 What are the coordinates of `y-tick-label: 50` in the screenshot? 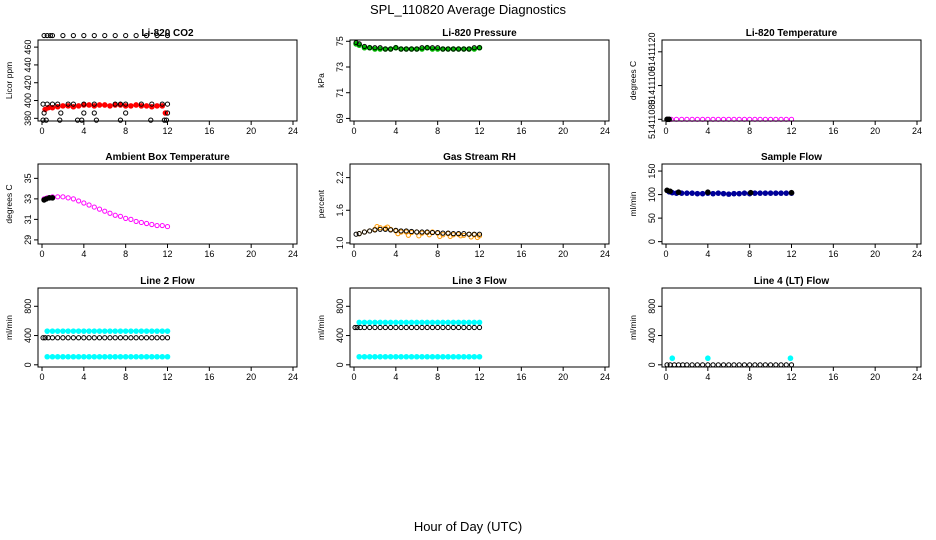 It's located at (652, 218).